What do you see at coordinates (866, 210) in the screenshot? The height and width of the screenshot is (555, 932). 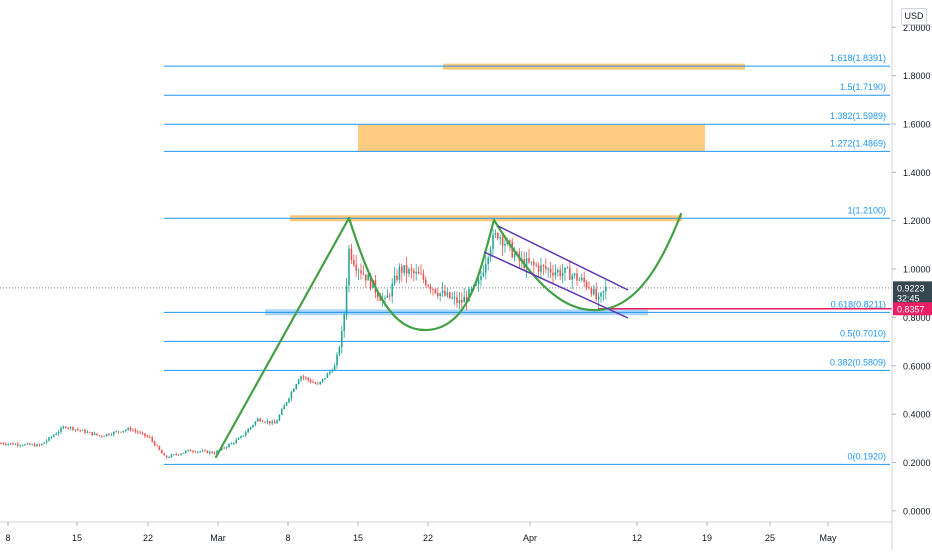 I see `fib-label: 1(1.2100)` at bounding box center [866, 210].